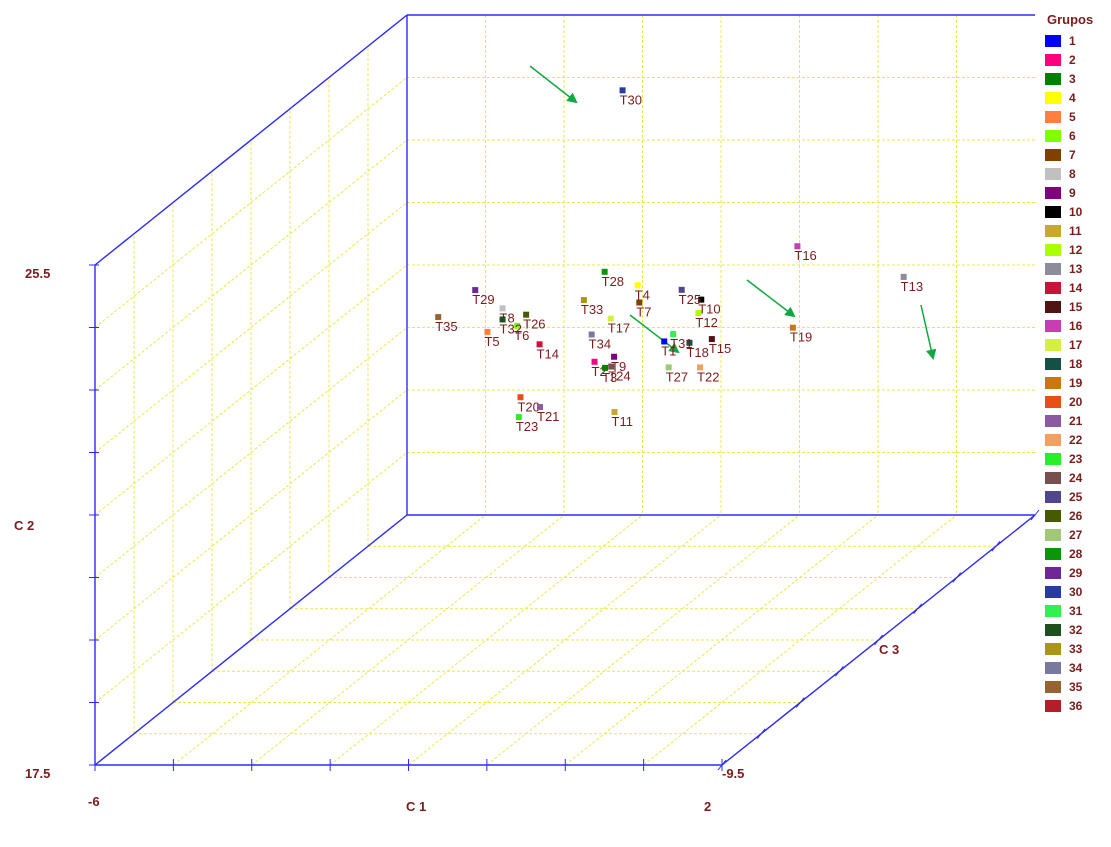 This screenshot has height=847, width=1111. I want to click on point-label-t30: T30, so click(631, 99).